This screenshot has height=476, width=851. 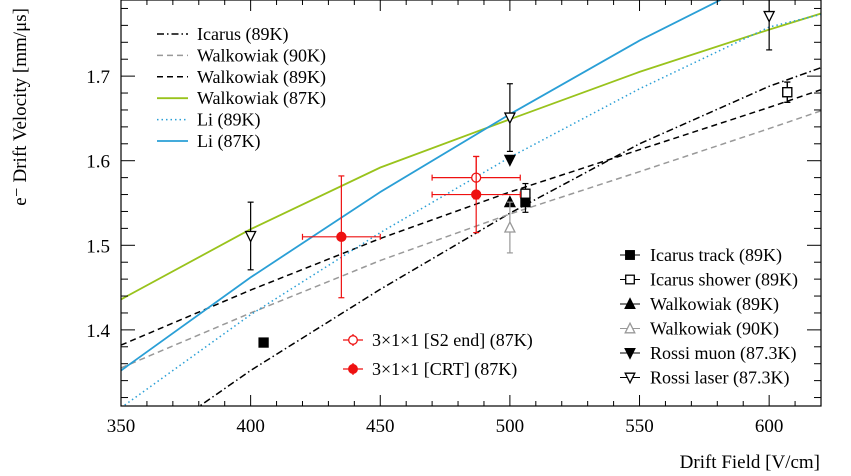 What do you see at coordinates (444, 369) in the screenshot?
I see `legend-label: 3×1×1 [CRT] (87K)` at bounding box center [444, 369].